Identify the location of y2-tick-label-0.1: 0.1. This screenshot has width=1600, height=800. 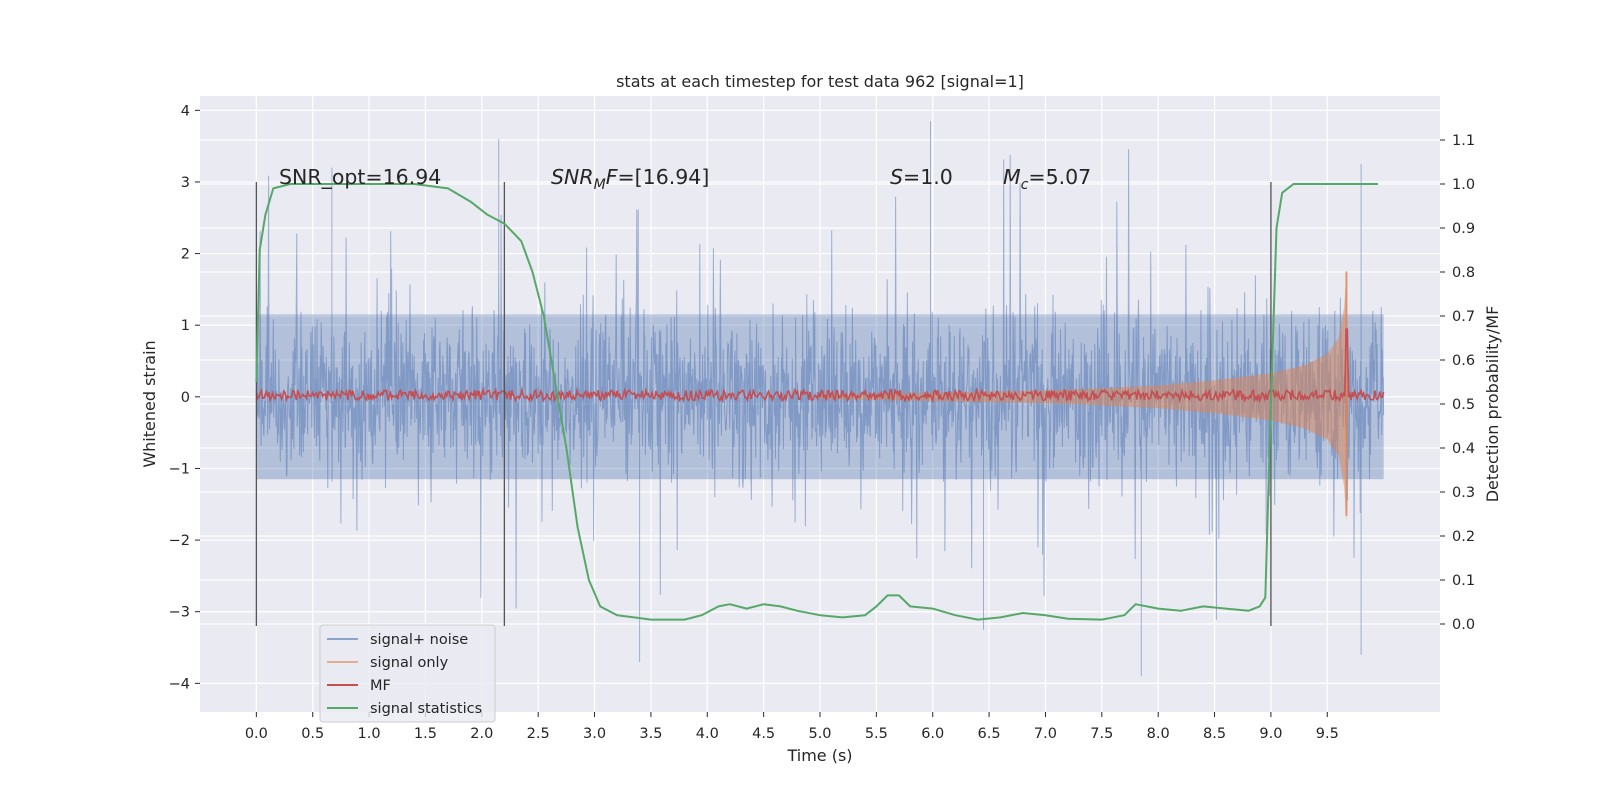
(1463, 581).